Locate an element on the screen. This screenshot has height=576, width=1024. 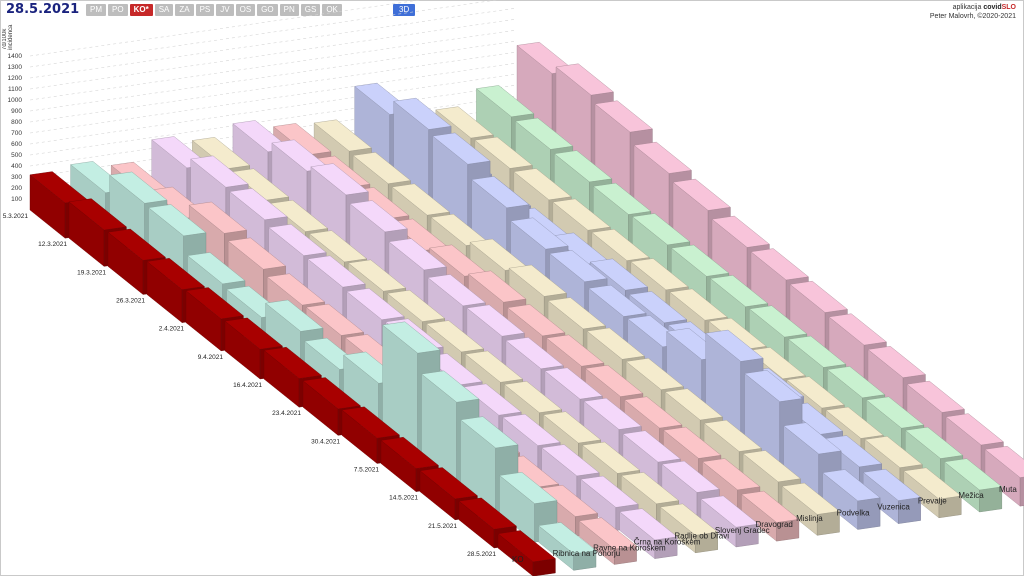
series-label: Ravne na Koroškem is located at coordinates (629, 547).